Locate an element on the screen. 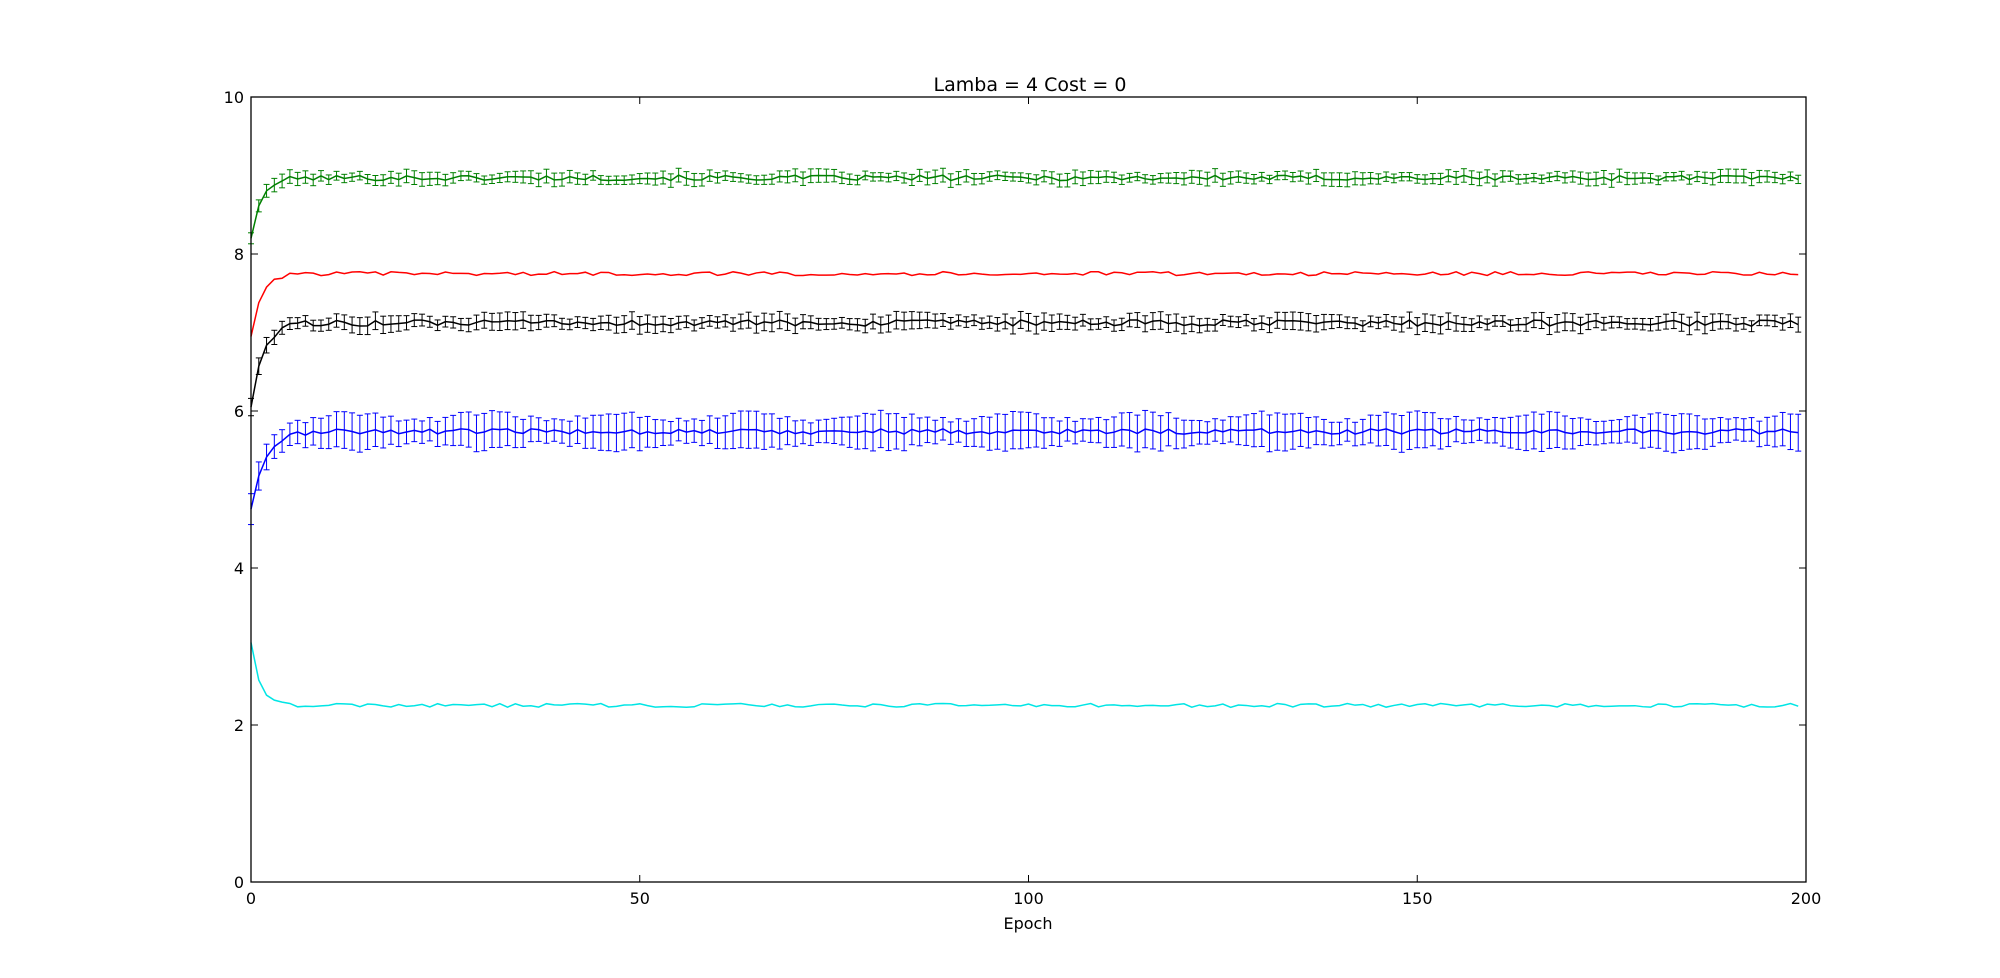 This screenshot has height=978, width=2000. y-tick-label: 8 is located at coordinates (239, 254).